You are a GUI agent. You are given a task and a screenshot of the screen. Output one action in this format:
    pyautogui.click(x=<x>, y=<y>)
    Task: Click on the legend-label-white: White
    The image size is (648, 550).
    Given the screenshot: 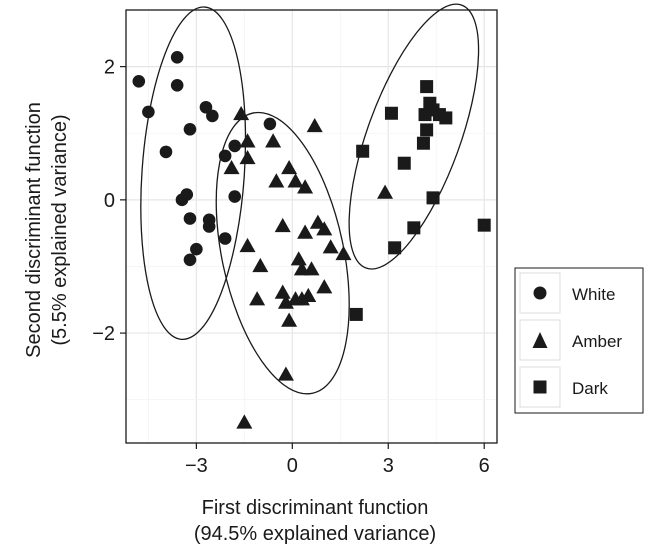 What is the action you would take?
    pyautogui.click(x=593, y=294)
    